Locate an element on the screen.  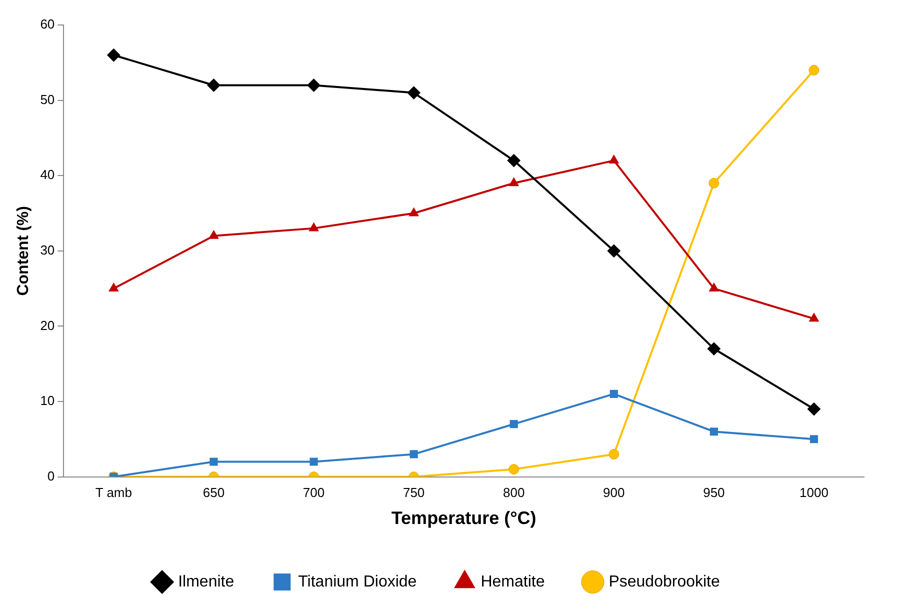
x-tick-label: 700 is located at coordinates (313, 492).